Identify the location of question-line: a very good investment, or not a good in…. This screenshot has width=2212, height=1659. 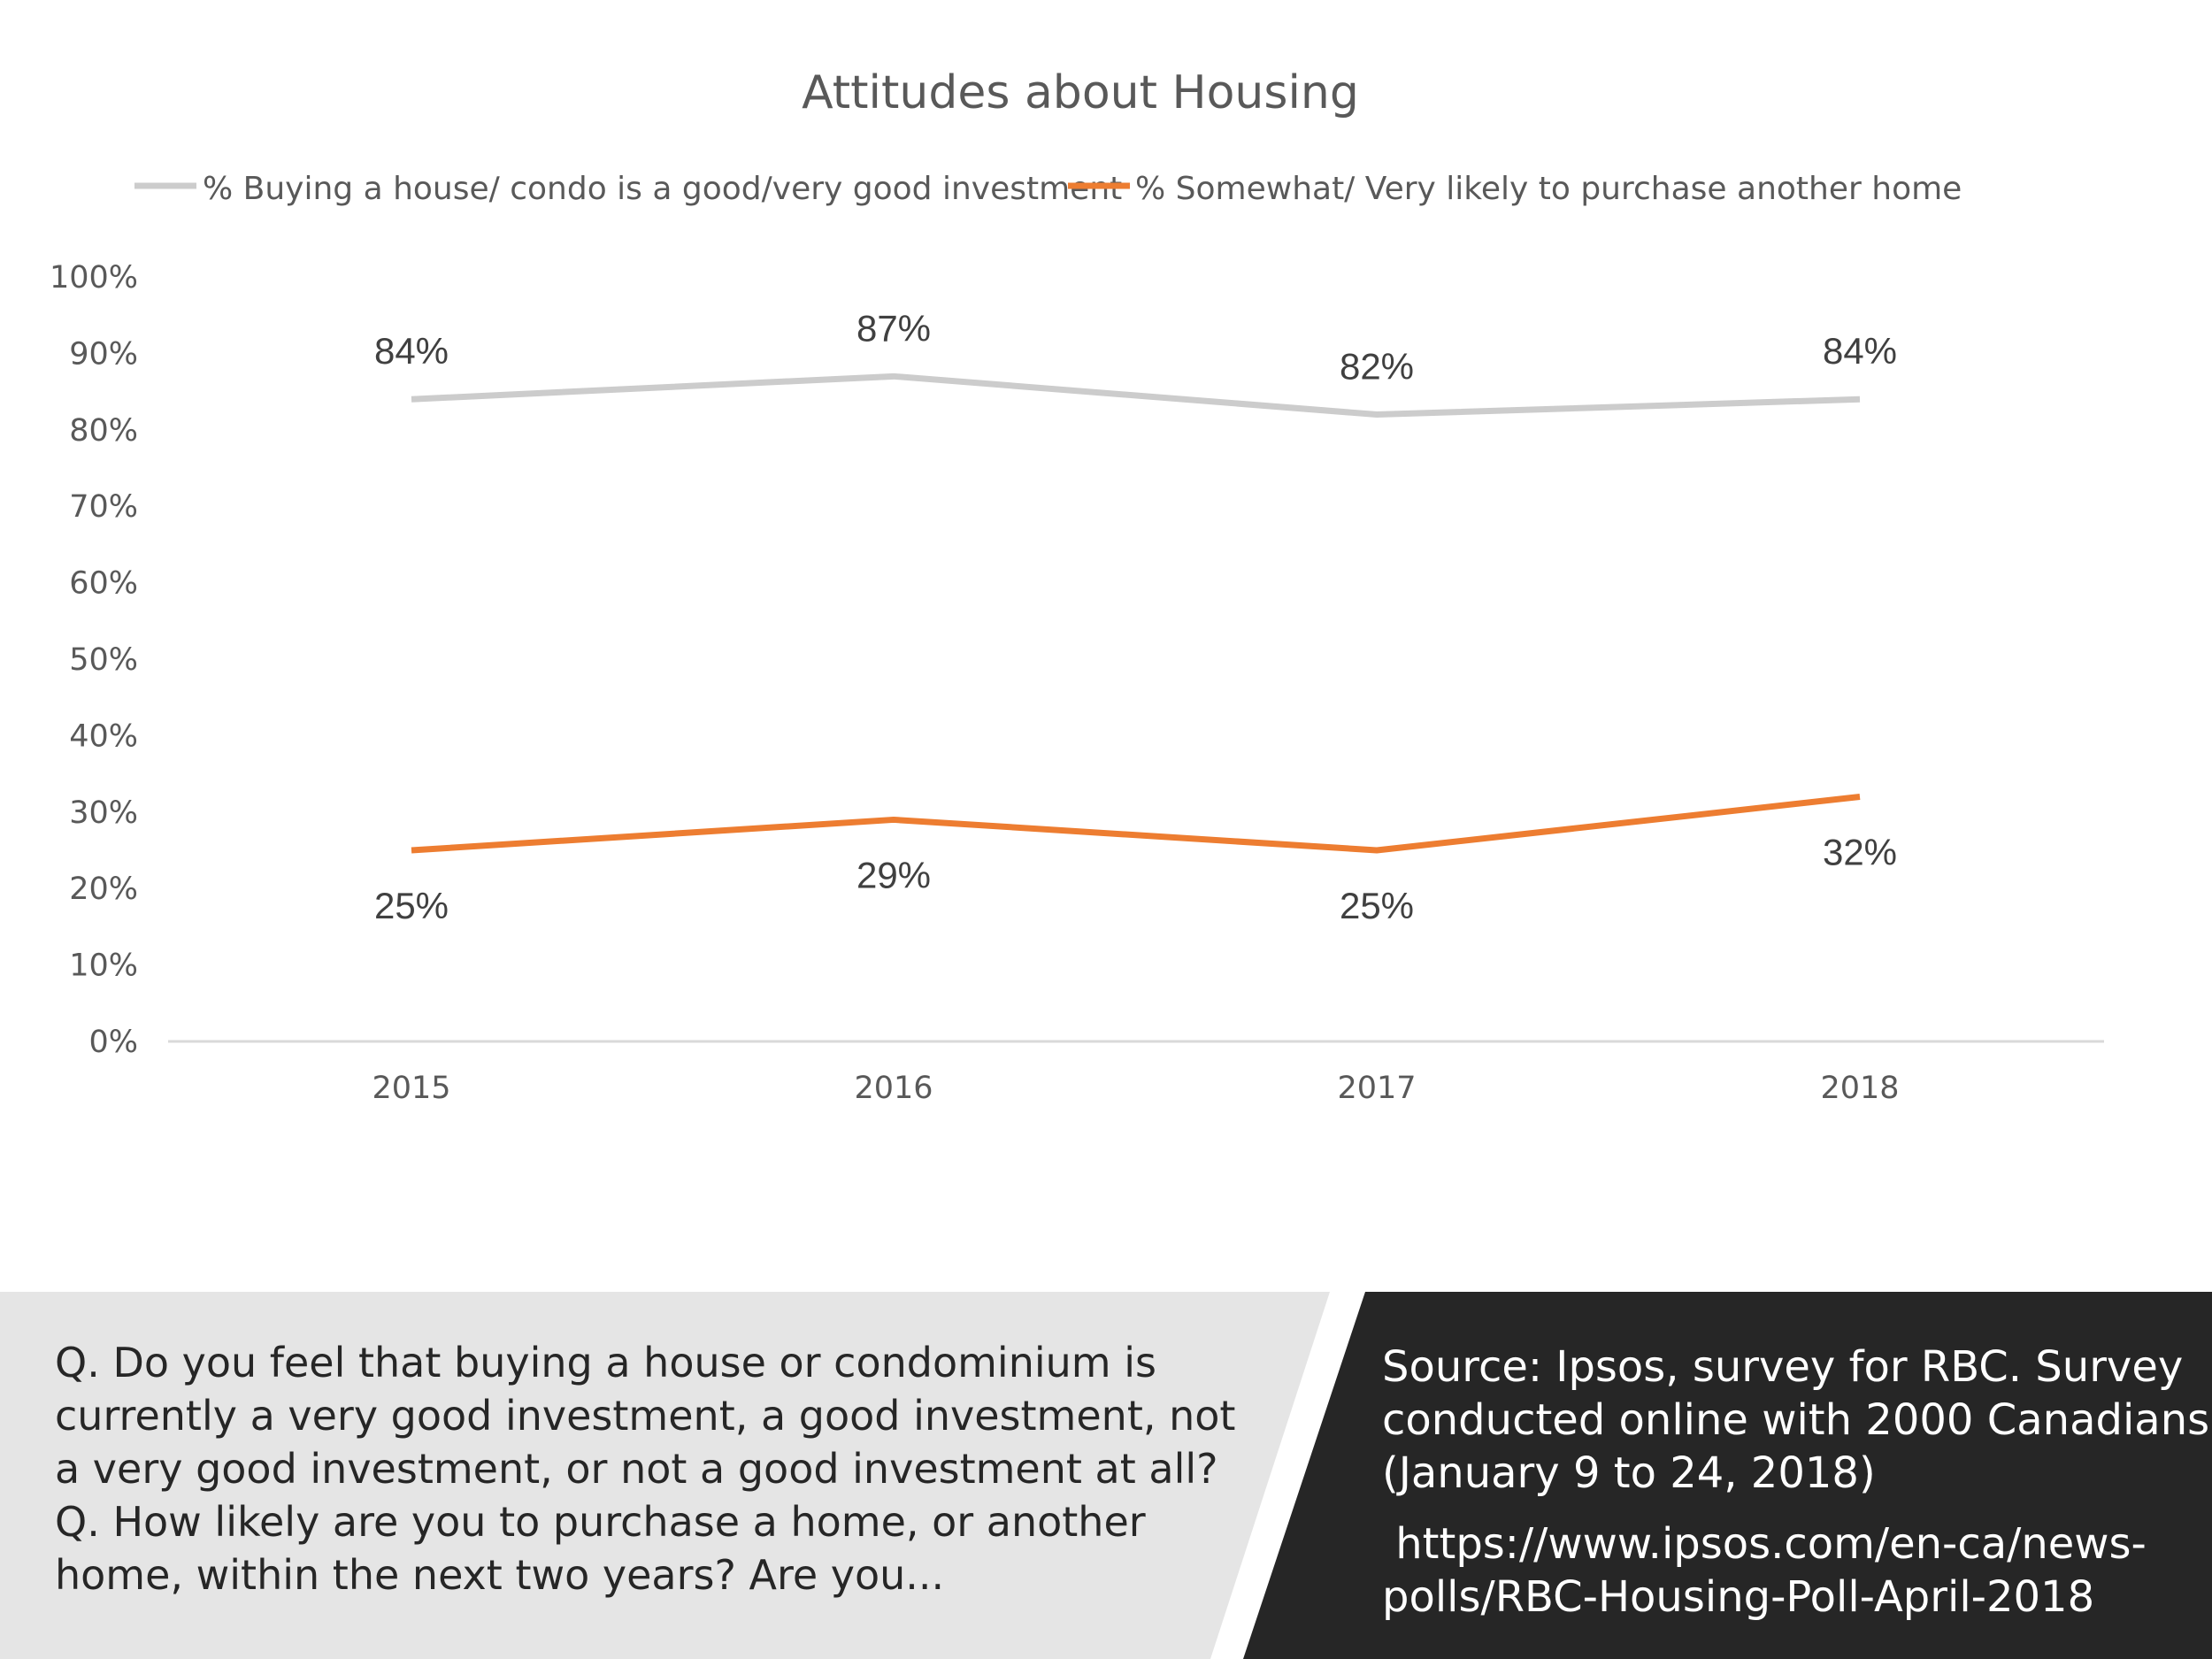
(636, 1469).